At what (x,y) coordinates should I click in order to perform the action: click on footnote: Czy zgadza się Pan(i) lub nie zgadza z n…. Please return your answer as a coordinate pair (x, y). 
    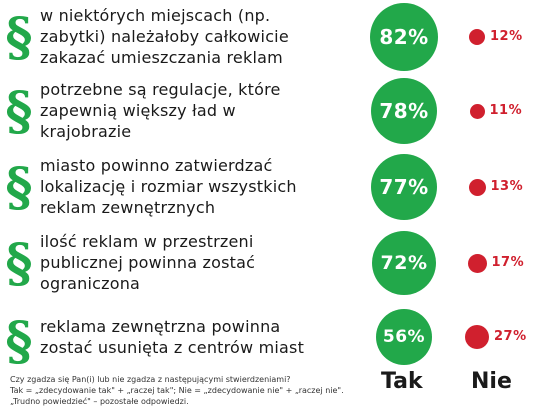
    Looking at the image, I should click on (190, 390).